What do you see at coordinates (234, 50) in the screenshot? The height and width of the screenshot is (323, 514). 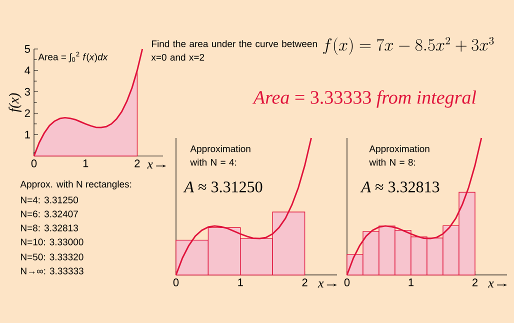 I see `annotation: Find the area under the curve between x=0 and x=2` at bounding box center [234, 50].